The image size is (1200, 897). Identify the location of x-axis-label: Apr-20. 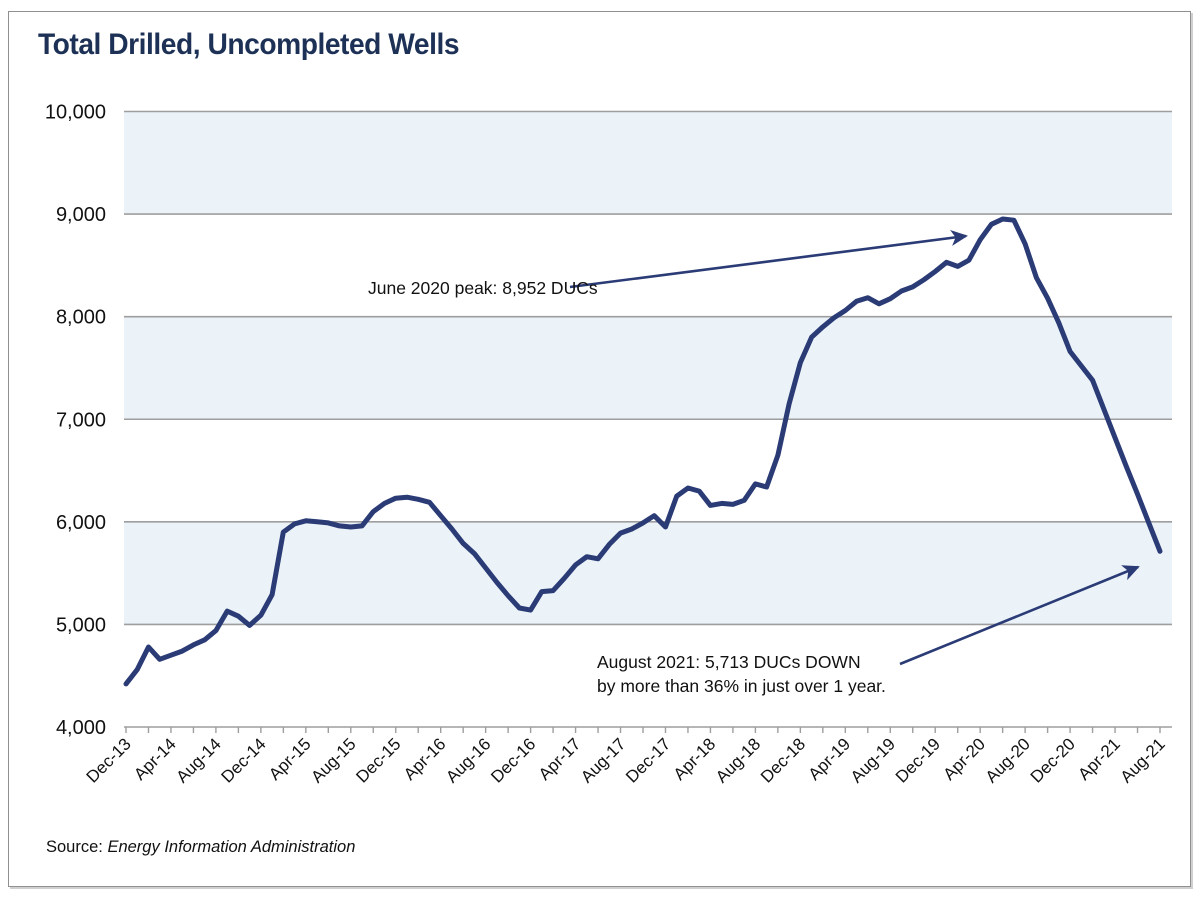
(964, 759).